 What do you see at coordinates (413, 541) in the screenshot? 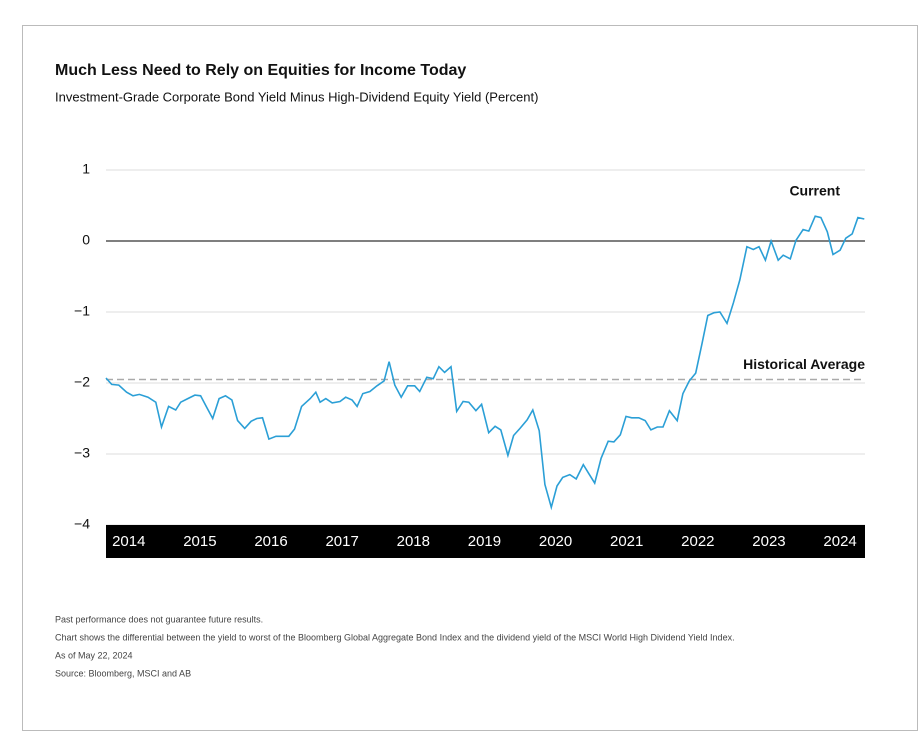
I see `x-tick-label: 2018` at bounding box center [413, 541].